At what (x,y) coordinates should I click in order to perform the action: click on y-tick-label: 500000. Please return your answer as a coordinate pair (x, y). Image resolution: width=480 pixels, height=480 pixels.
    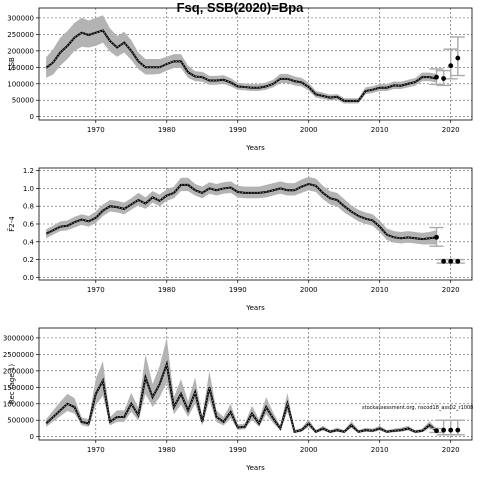
    Looking at the image, I should click on (20, 421).